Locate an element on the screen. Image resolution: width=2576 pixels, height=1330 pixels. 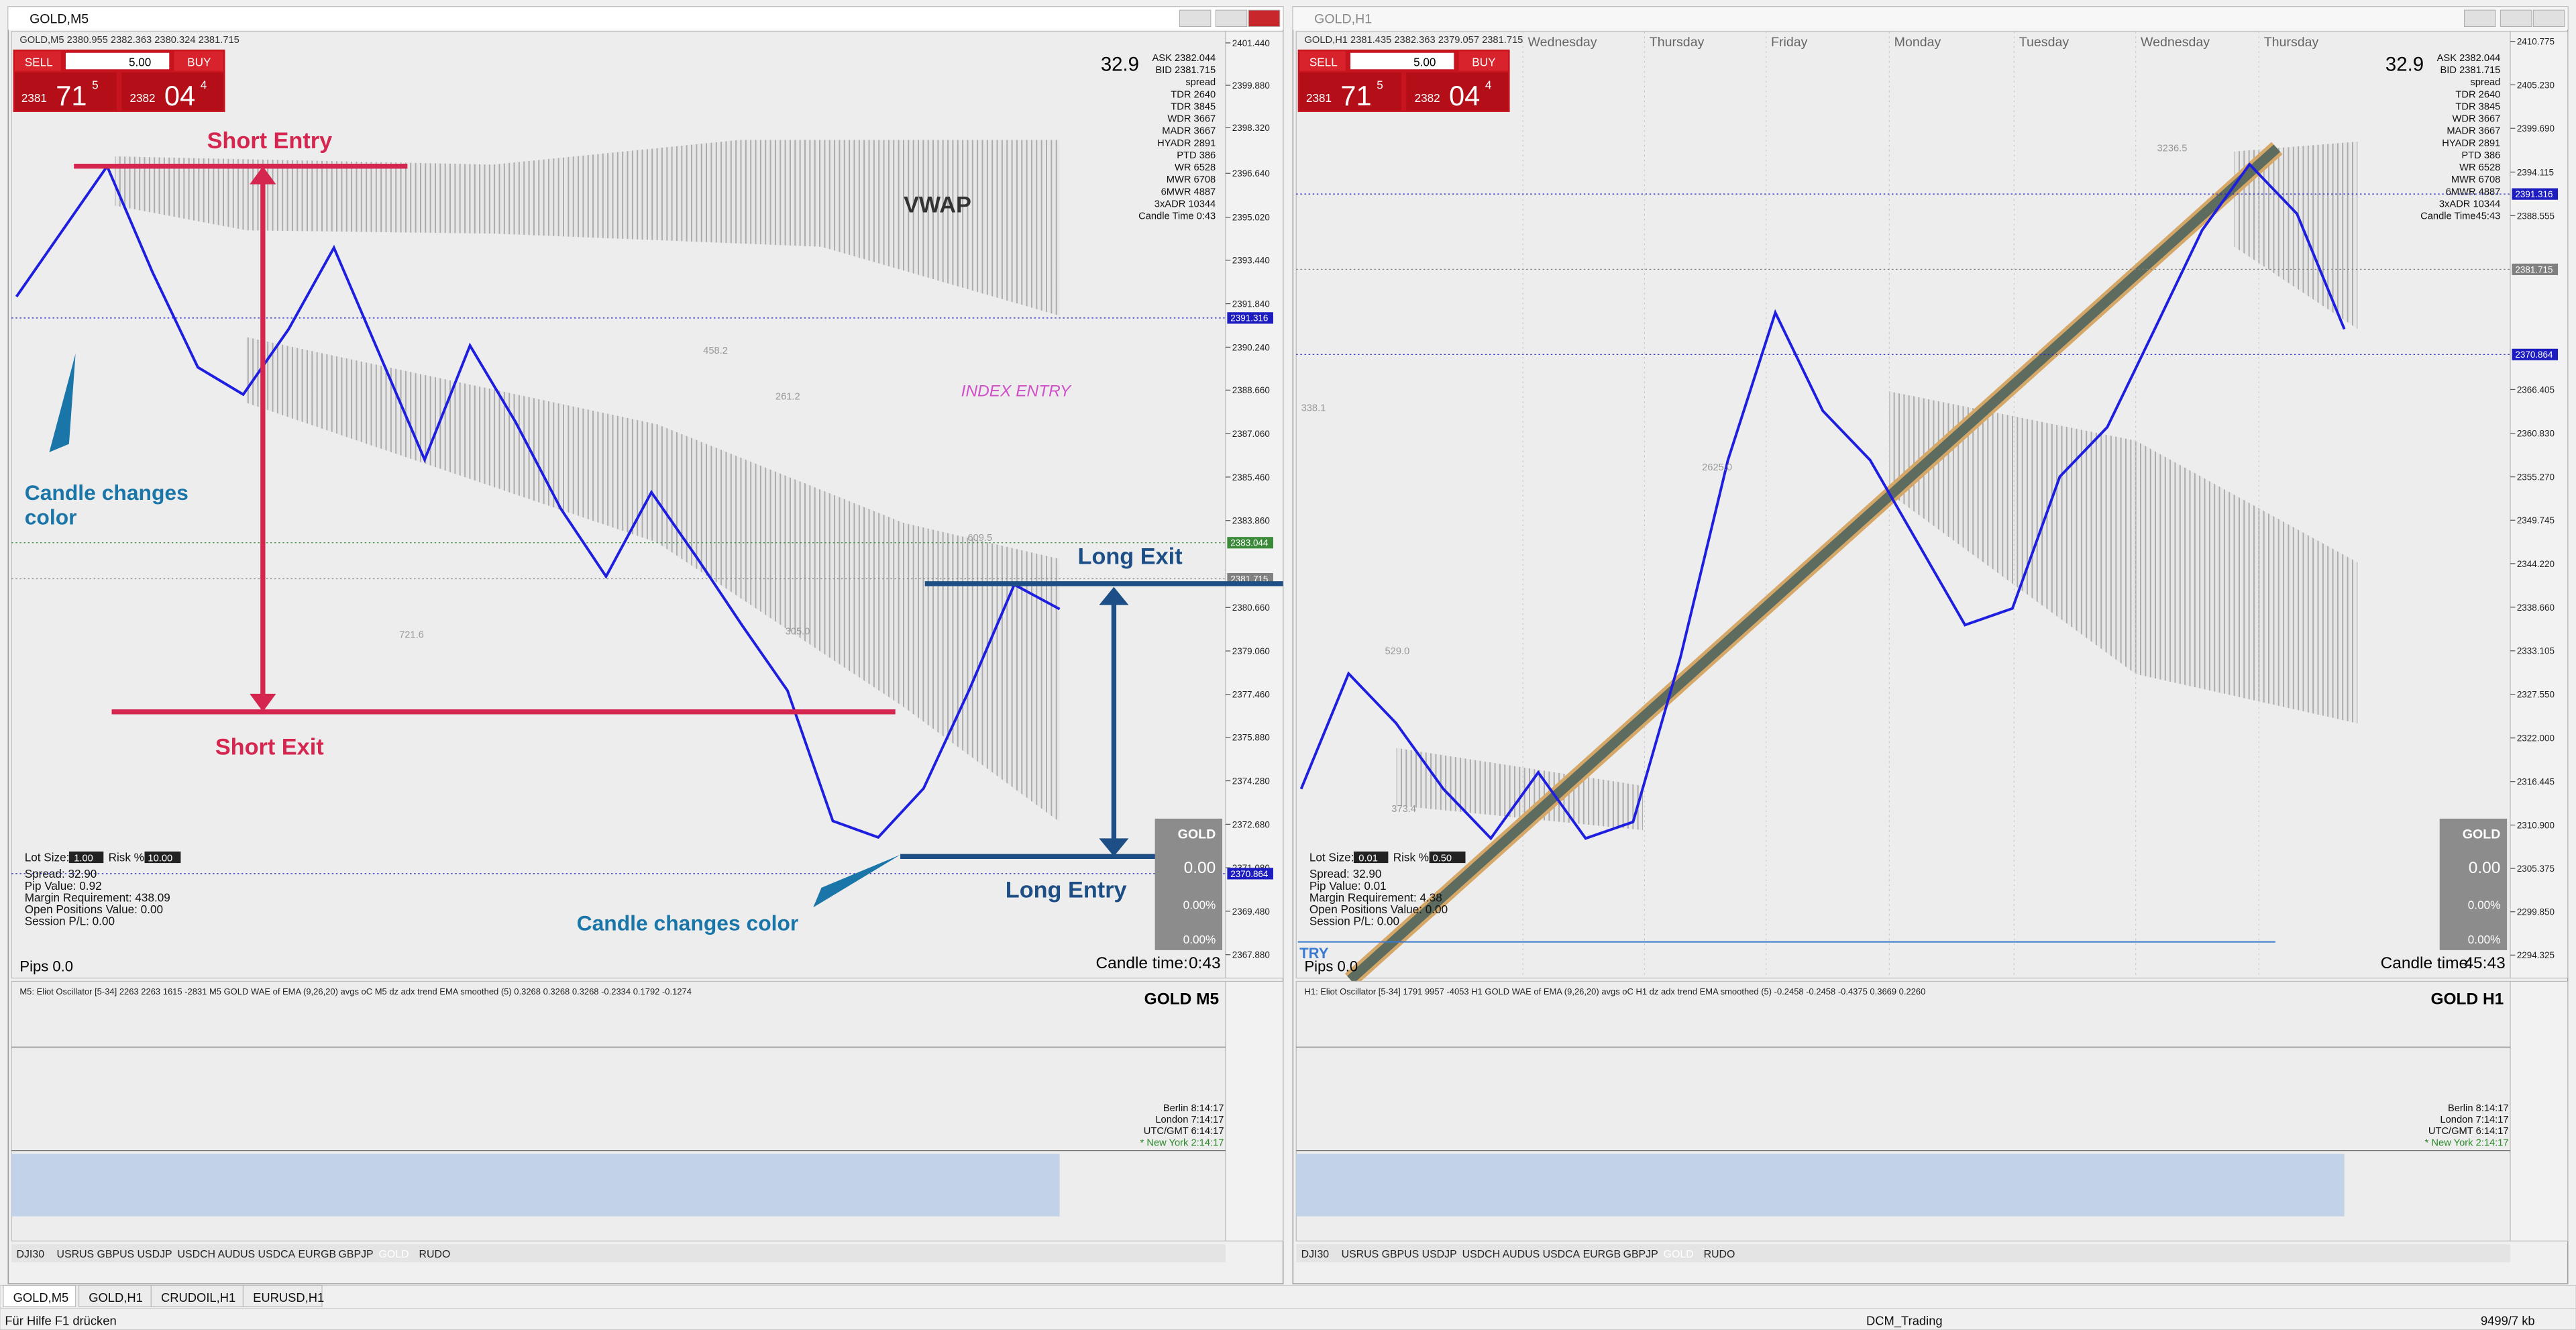
annotation: Long Exit is located at coordinates (1130, 556).